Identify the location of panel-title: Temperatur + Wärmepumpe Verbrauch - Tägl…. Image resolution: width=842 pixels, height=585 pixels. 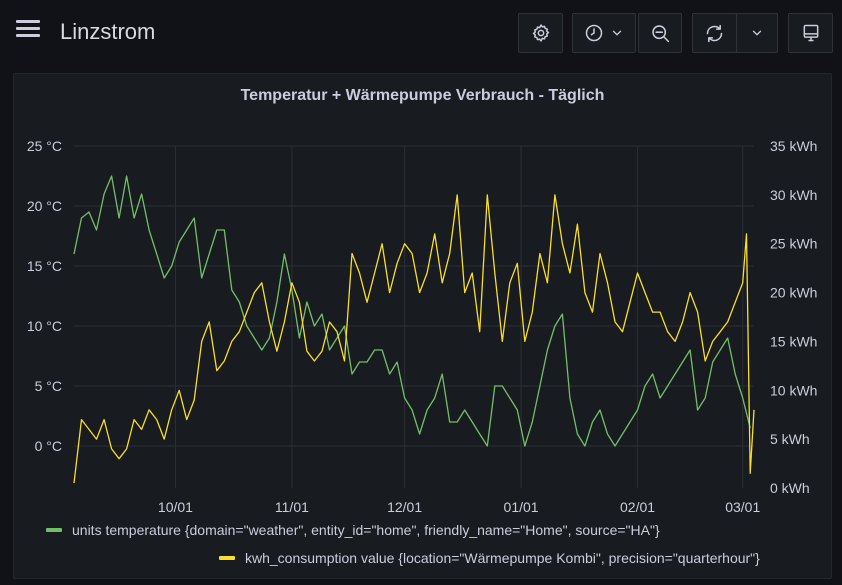
(422, 95).